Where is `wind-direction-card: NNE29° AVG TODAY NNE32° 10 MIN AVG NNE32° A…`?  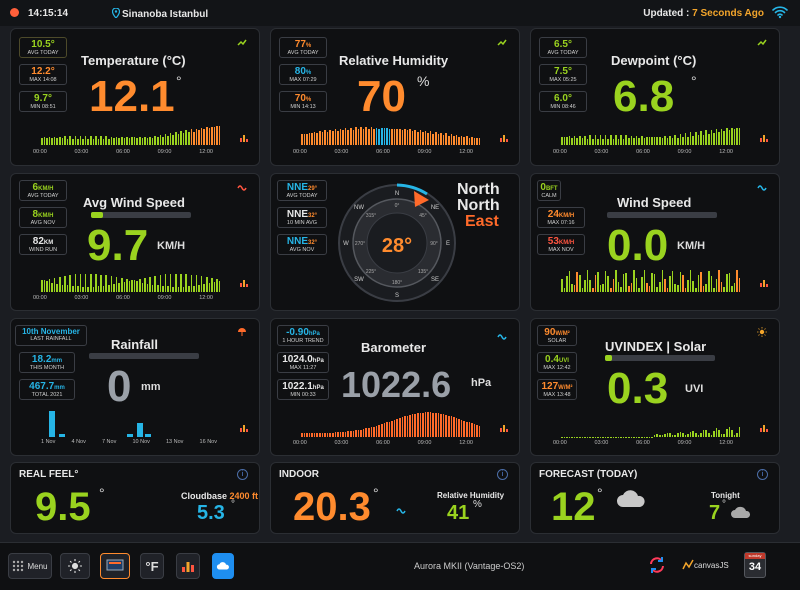 wind-direction-card: NNE29° AVG TODAY NNE32° 10 MIN AVG NNE32° A… is located at coordinates (395, 242).